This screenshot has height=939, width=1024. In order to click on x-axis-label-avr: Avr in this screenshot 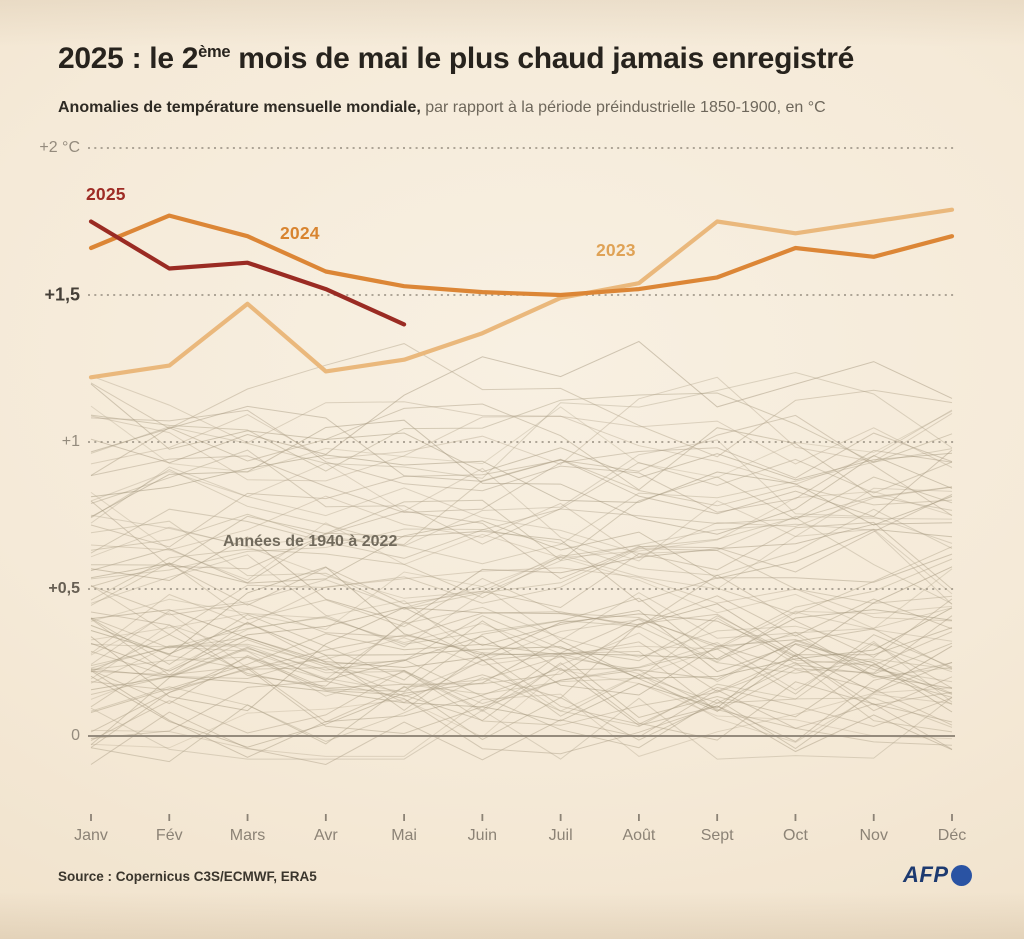, I will do `click(325, 835)`.